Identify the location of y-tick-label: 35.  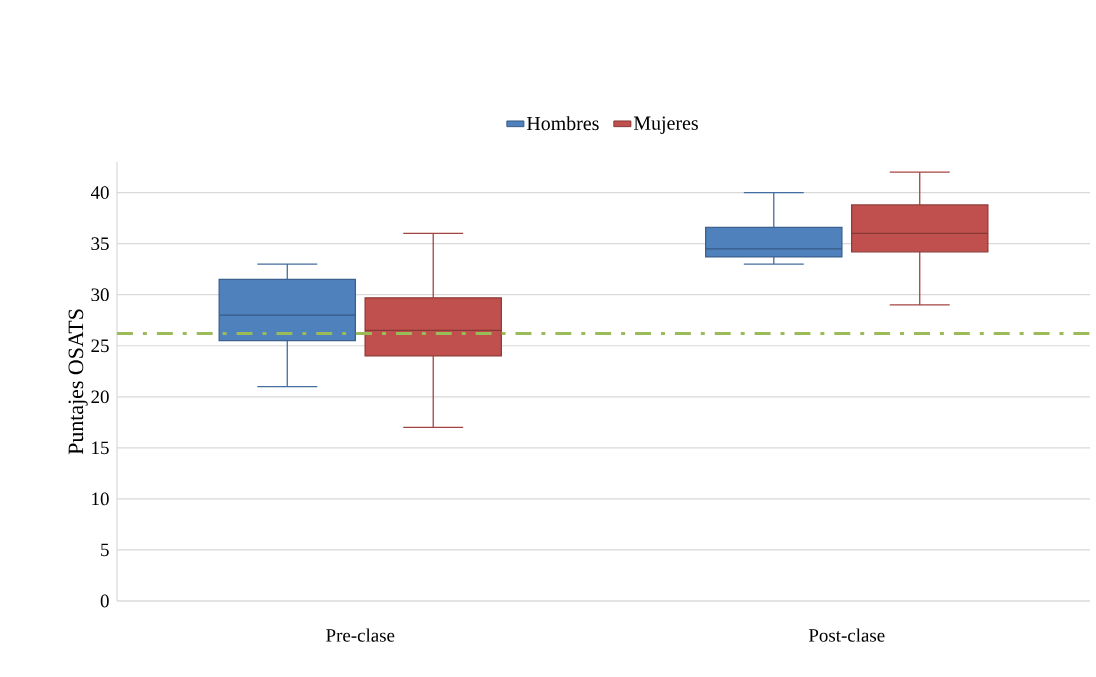
(100, 244).